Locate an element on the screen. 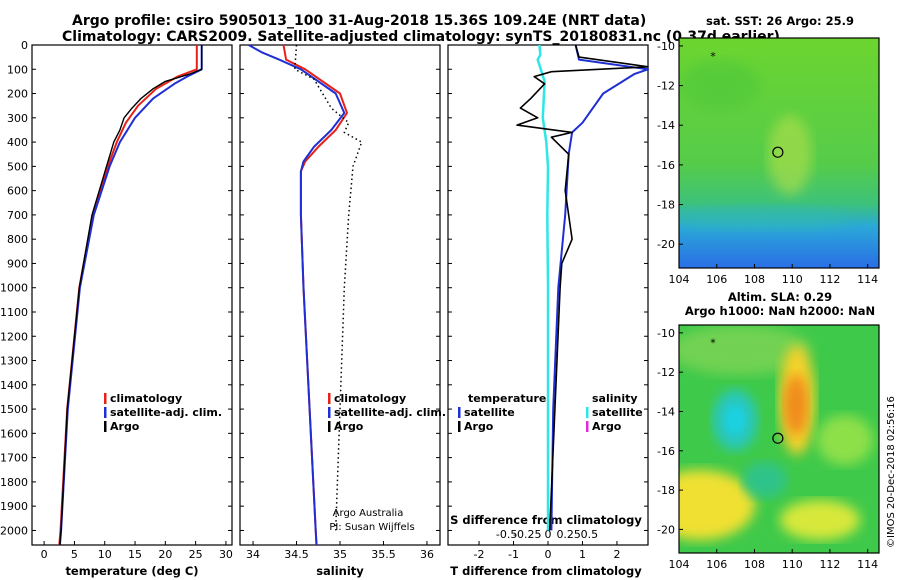 This screenshot has width=900, height=580. sla-high-east is located at coordinates (845, 440).